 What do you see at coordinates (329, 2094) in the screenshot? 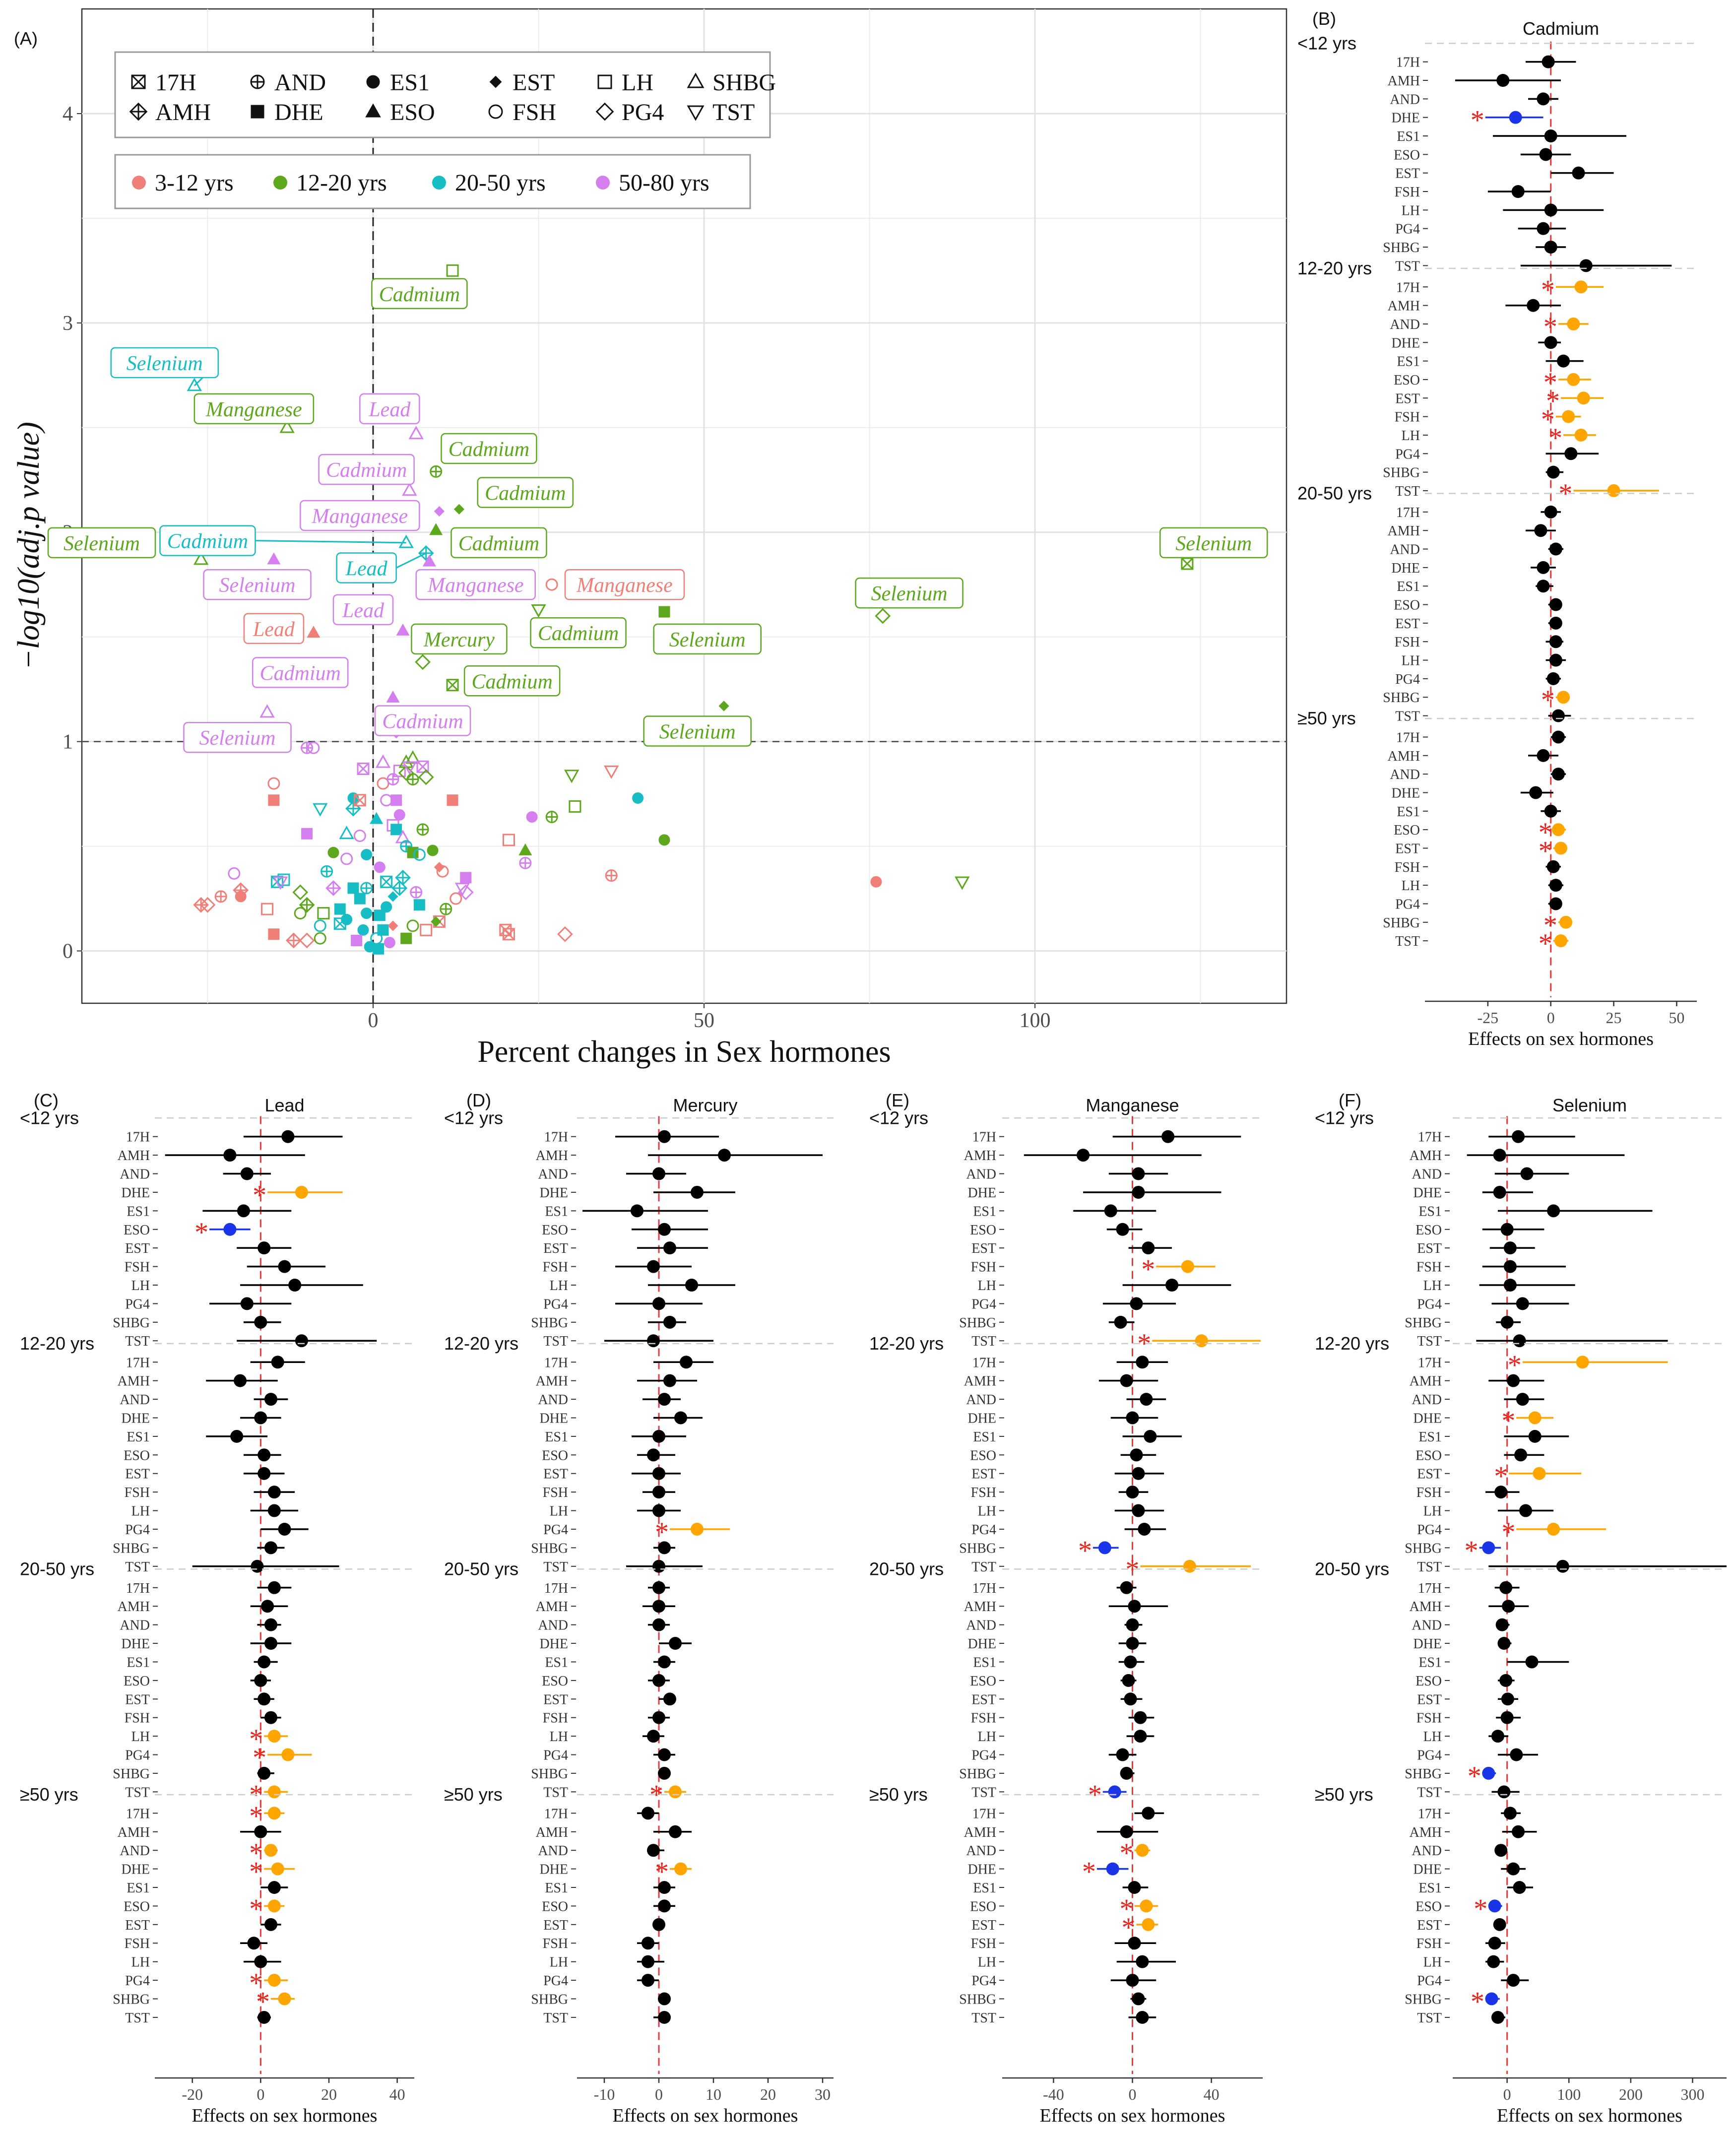
I see `x-tick-label: 20` at bounding box center [329, 2094].